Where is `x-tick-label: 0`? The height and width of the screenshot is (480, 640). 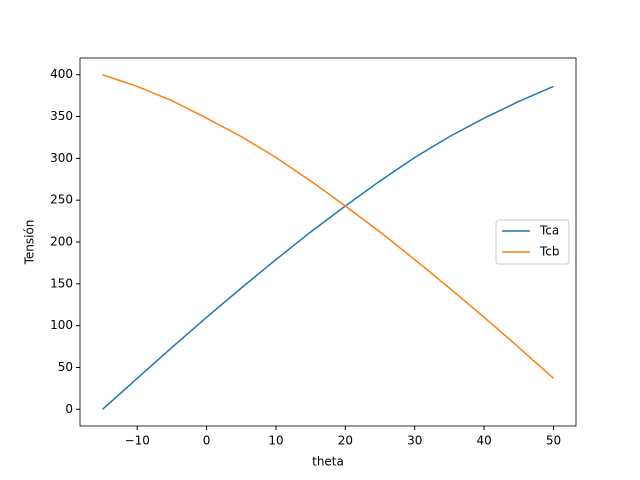
x-tick-label: 0 is located at coordinates (207, 441).